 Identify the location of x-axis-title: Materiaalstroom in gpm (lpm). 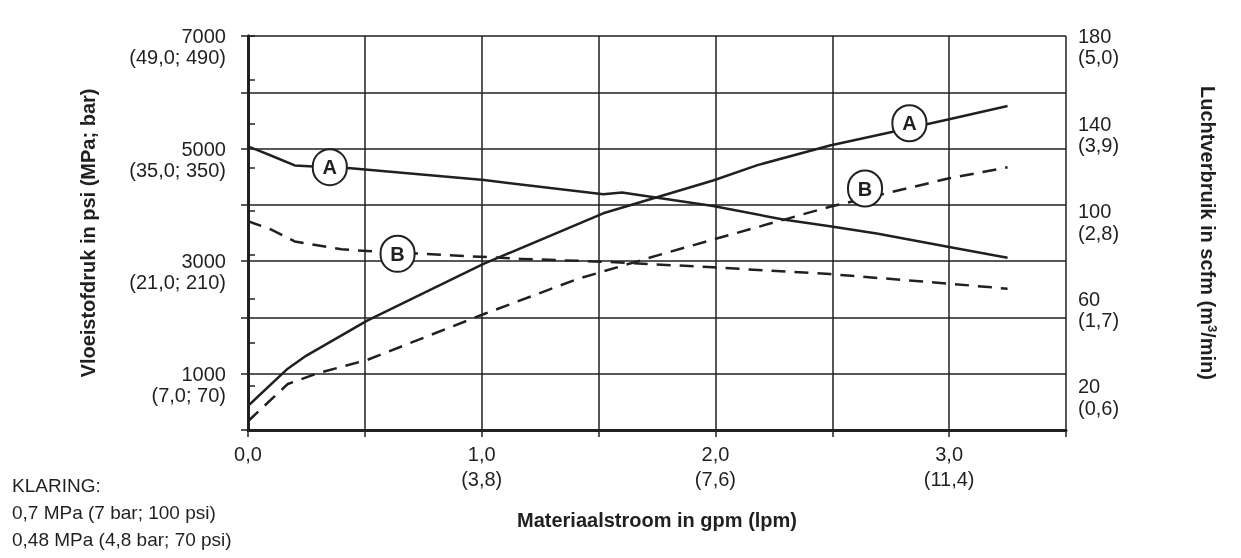
(657, 520).